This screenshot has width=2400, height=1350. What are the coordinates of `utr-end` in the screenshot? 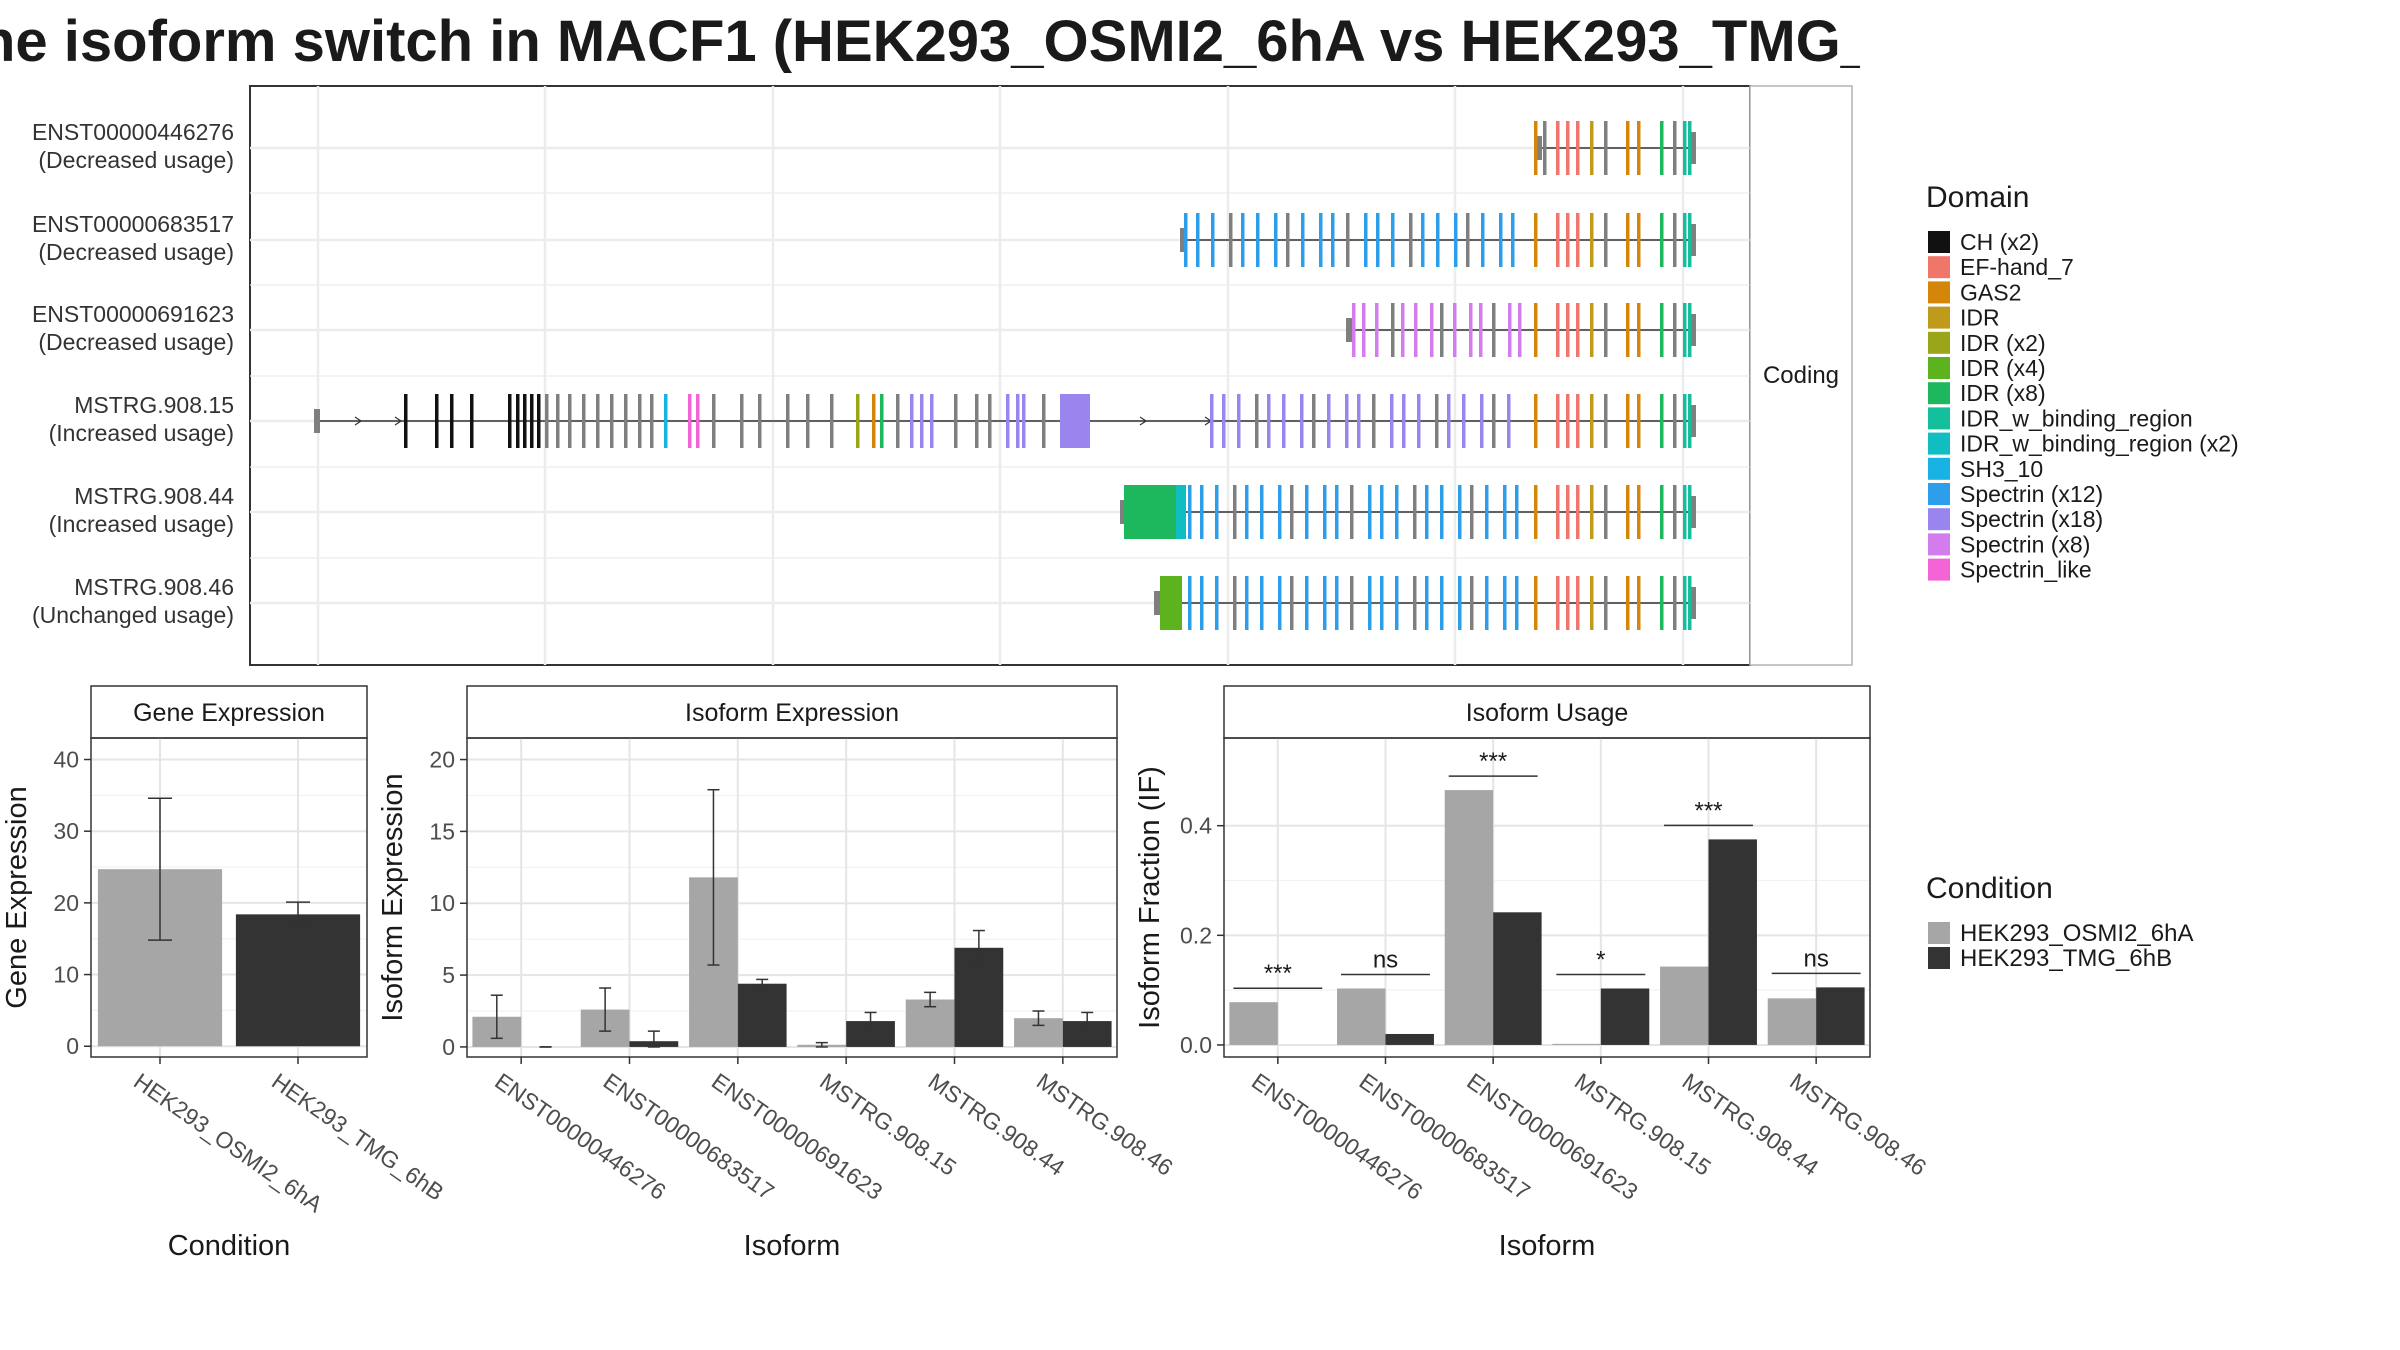 It's located at (1692, 603).